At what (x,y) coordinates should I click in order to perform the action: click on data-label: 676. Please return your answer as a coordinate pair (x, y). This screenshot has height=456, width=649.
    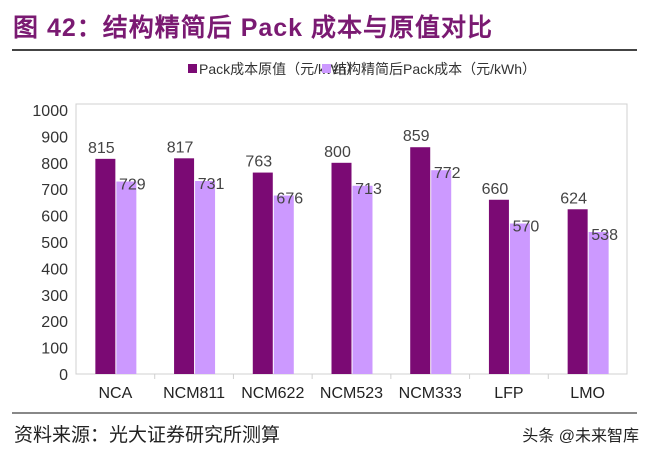
    Looking at the image, I should click on (289, 199).